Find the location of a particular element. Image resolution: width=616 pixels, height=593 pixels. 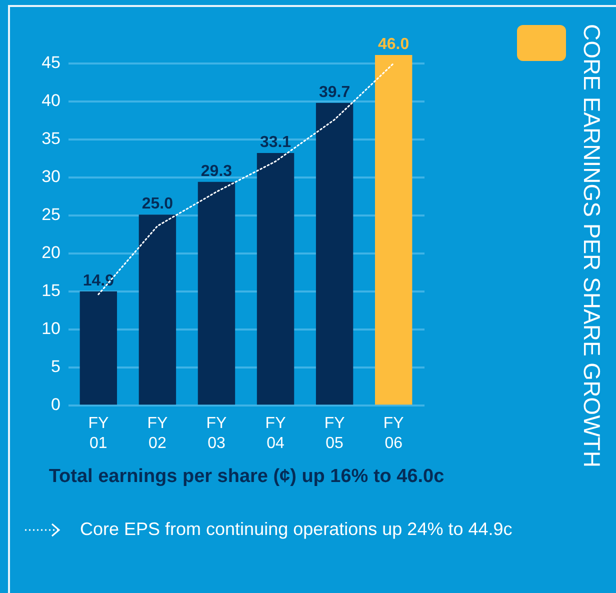

y-tick-label: 45 is located at coordinates (51, 62).